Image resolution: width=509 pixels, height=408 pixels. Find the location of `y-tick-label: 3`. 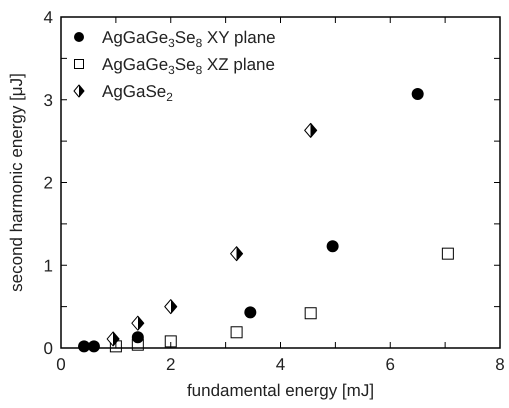

y-tick-label: 3 is located at coordinates (48, 100).